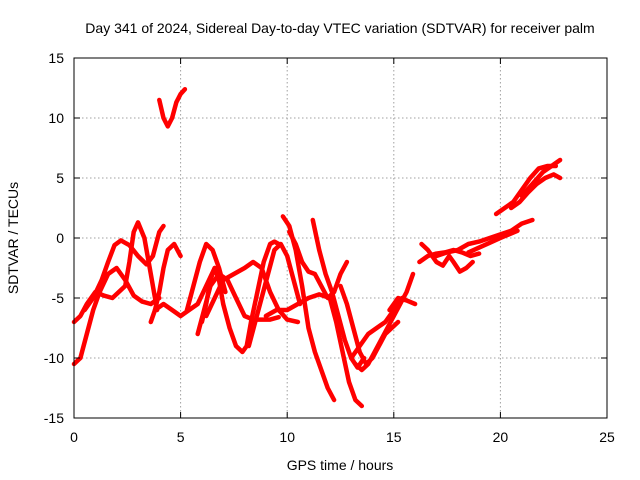 Image resolution: width=640 pixels, height=480 pixels. What do you see at coordinates (13, 238) in the screenshot?
I see `y-axis-label: SDTVAR / TECUs` at bounding box center [13, 238].